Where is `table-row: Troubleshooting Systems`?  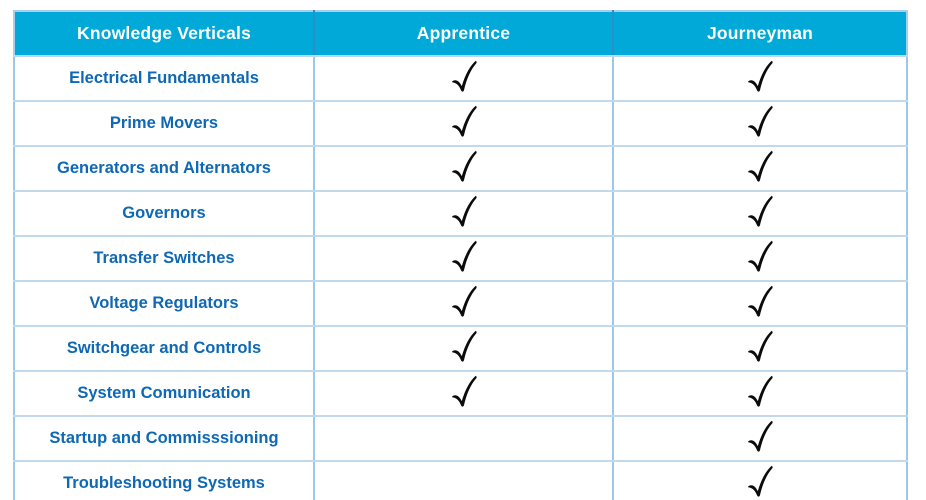 table-row: Troubleshooting Systems is located at coordinates (460, 480).